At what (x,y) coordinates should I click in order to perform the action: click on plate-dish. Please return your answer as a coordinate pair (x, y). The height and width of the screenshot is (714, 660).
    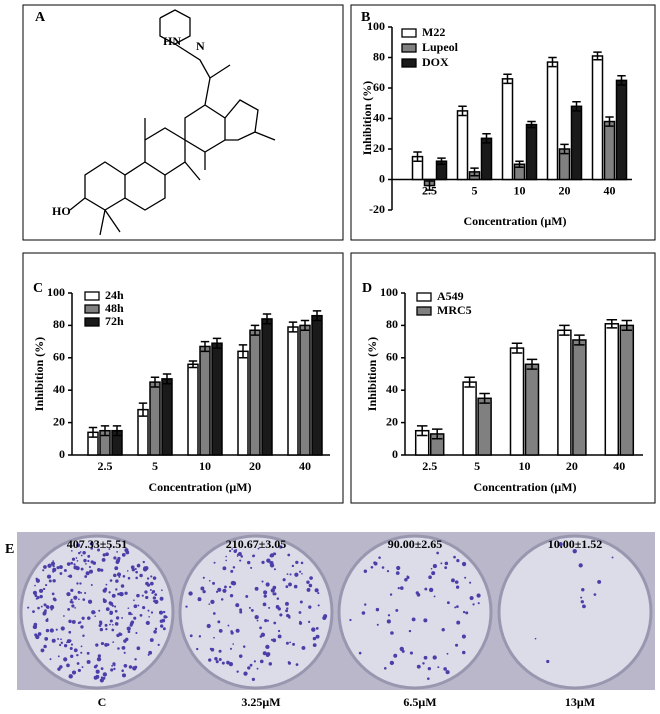
    Looking at the image, I should click on (256, 612).